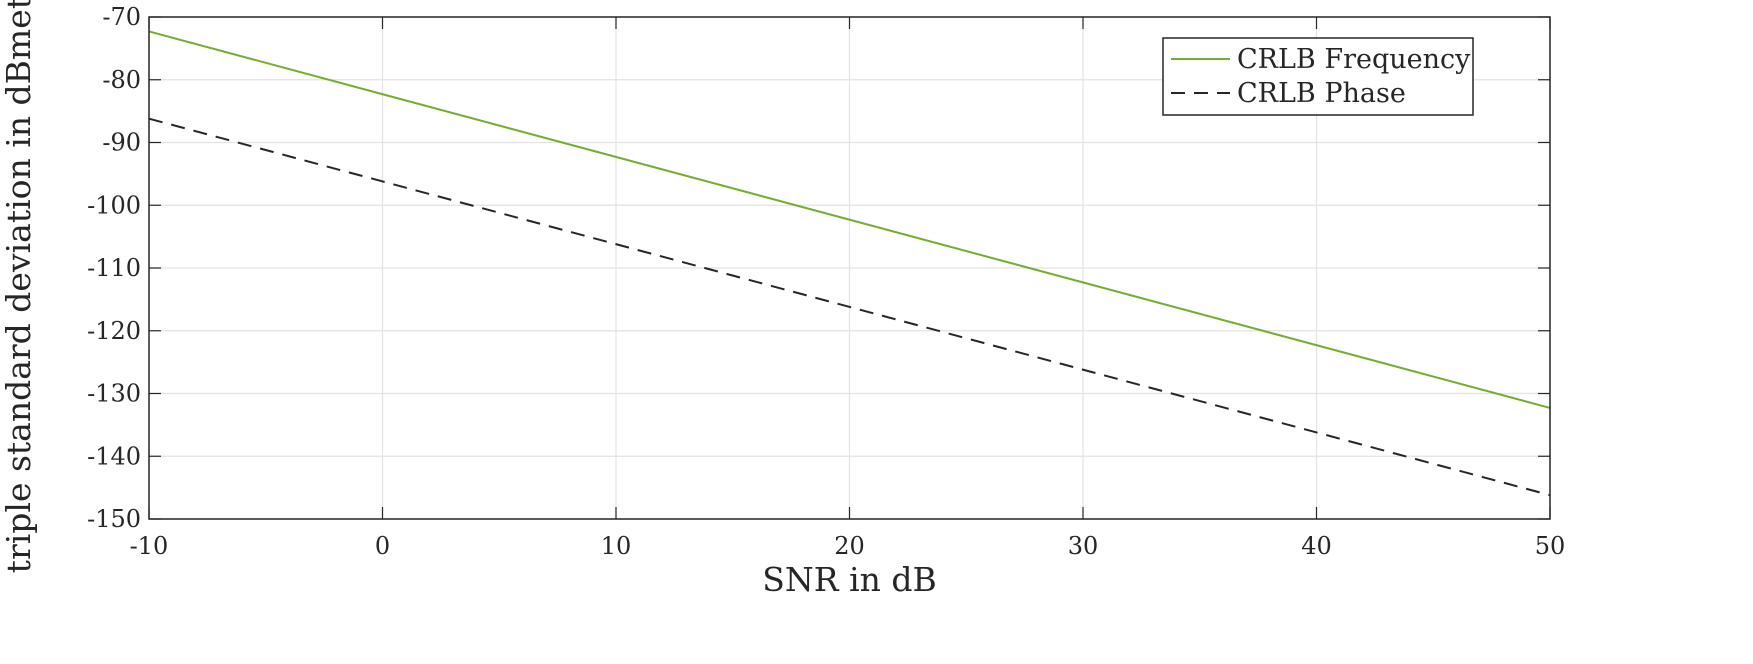  Describe the element at coordinates (121, 143) in the screenshot. I see `y-tick-label: -90` at that location.